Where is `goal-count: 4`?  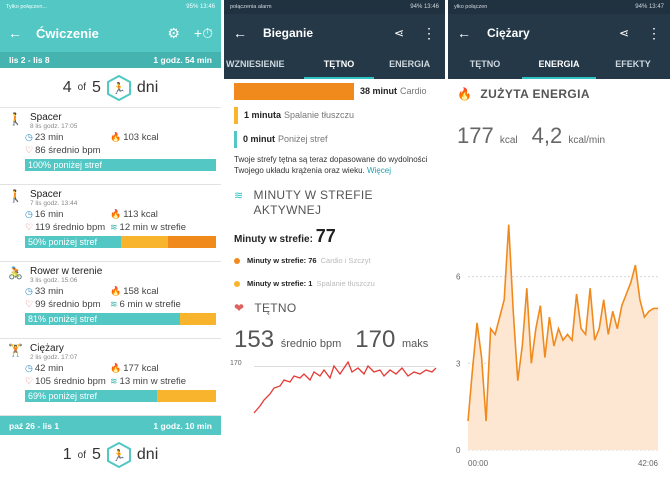
goal-count: 4 is located at coordinates (67, 87).